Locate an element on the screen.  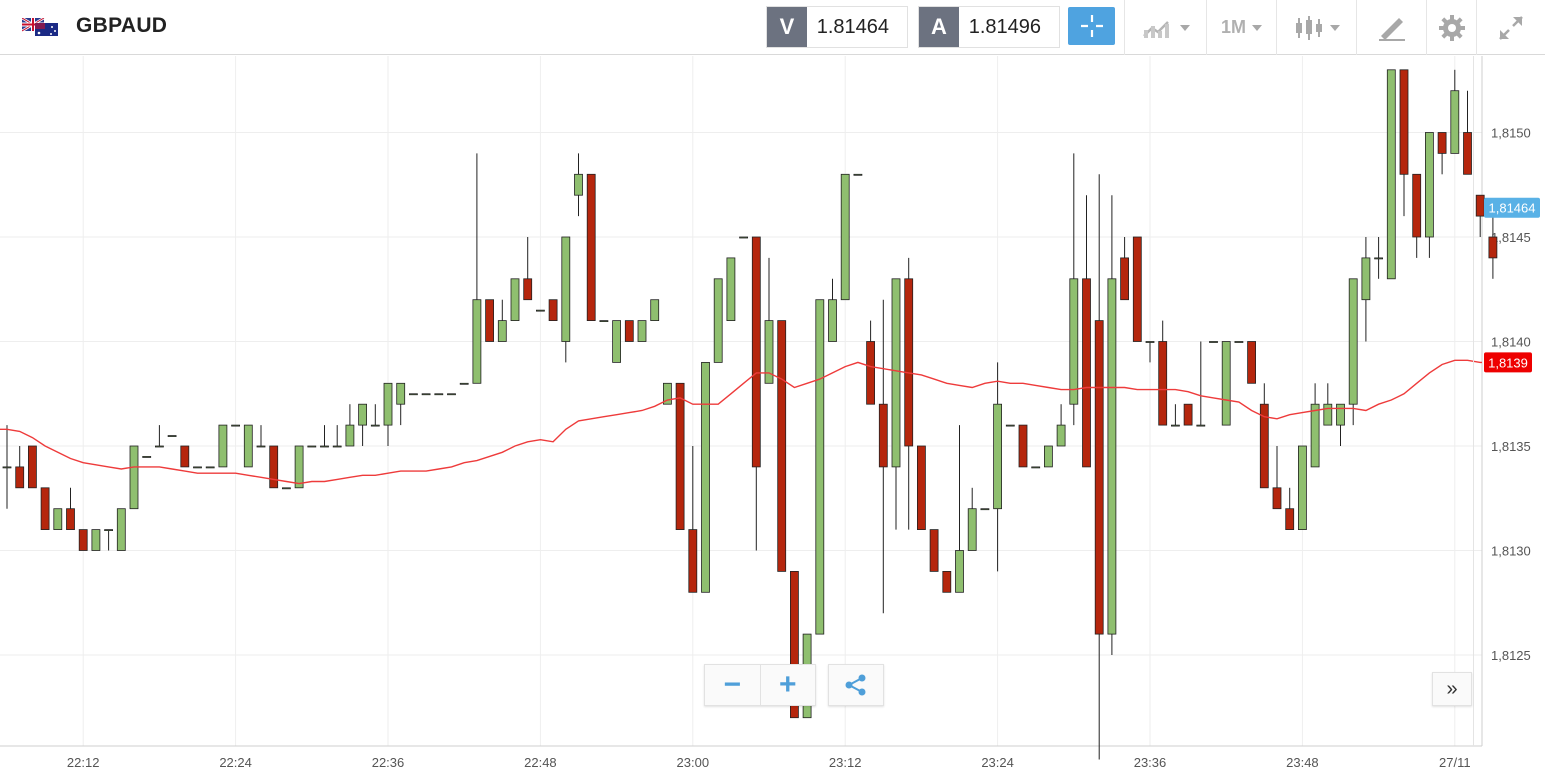
zoom-out-button: − is located at coordinates (732, 684).